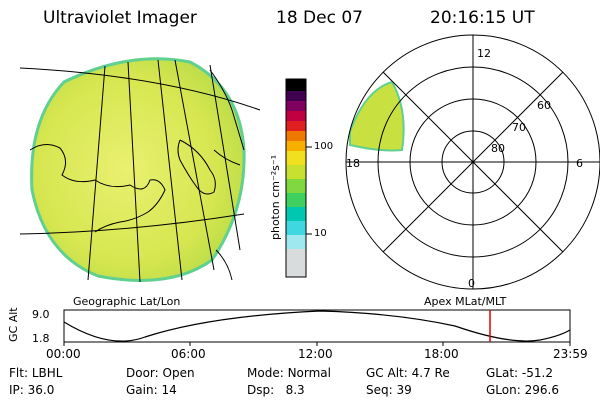 This screenshot has width=600, height=400. I want to click on observation-date: 18 Dec 07, so click(319, 18).